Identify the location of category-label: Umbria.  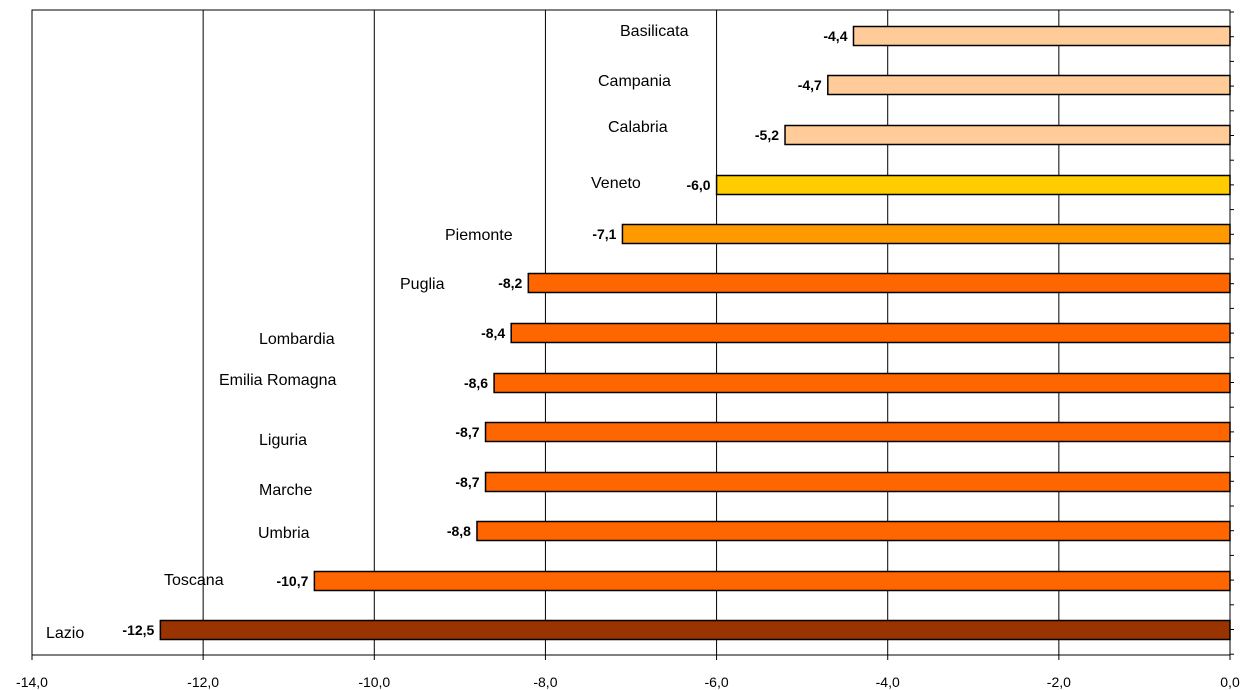
(284, 533).